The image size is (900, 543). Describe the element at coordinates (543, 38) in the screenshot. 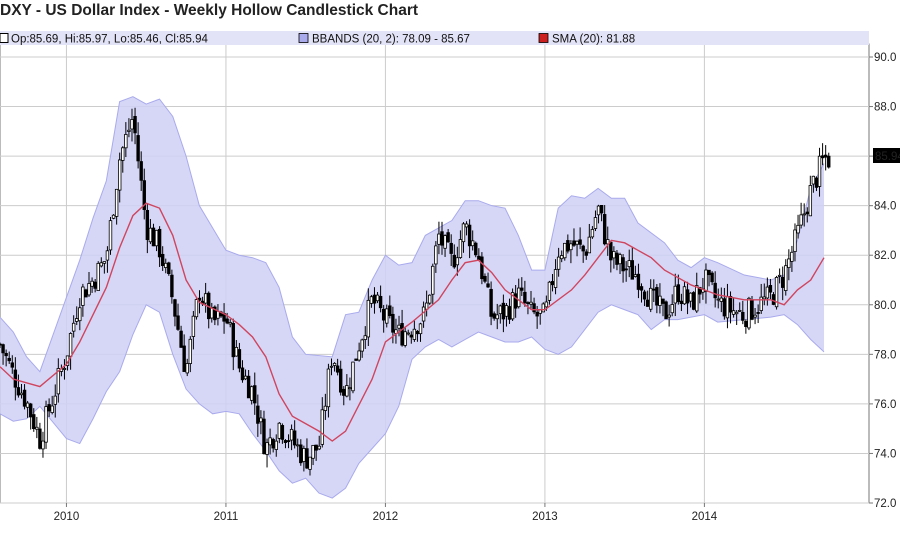

I see `sma-legend-swatch` at that location.